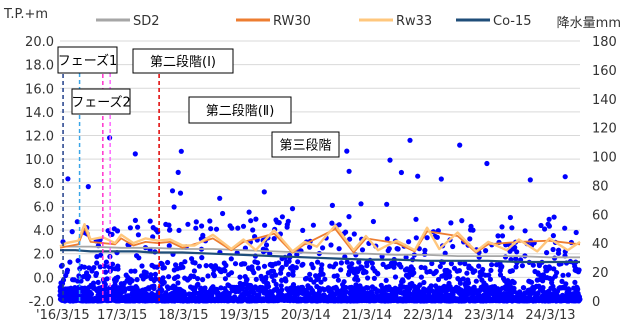 This screenshot has width=625, height=325. Describe the element at coordinates (604, 71) in the screenshot. I see `y-right-tick-label: 160` at that location.